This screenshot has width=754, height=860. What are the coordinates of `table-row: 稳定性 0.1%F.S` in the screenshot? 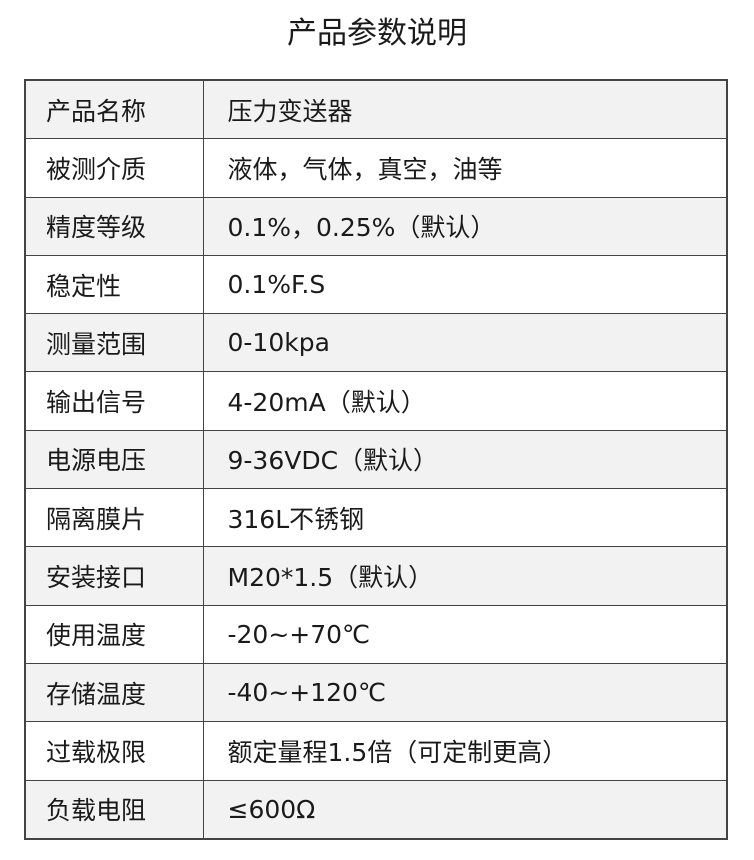 It's located at (376, 284).